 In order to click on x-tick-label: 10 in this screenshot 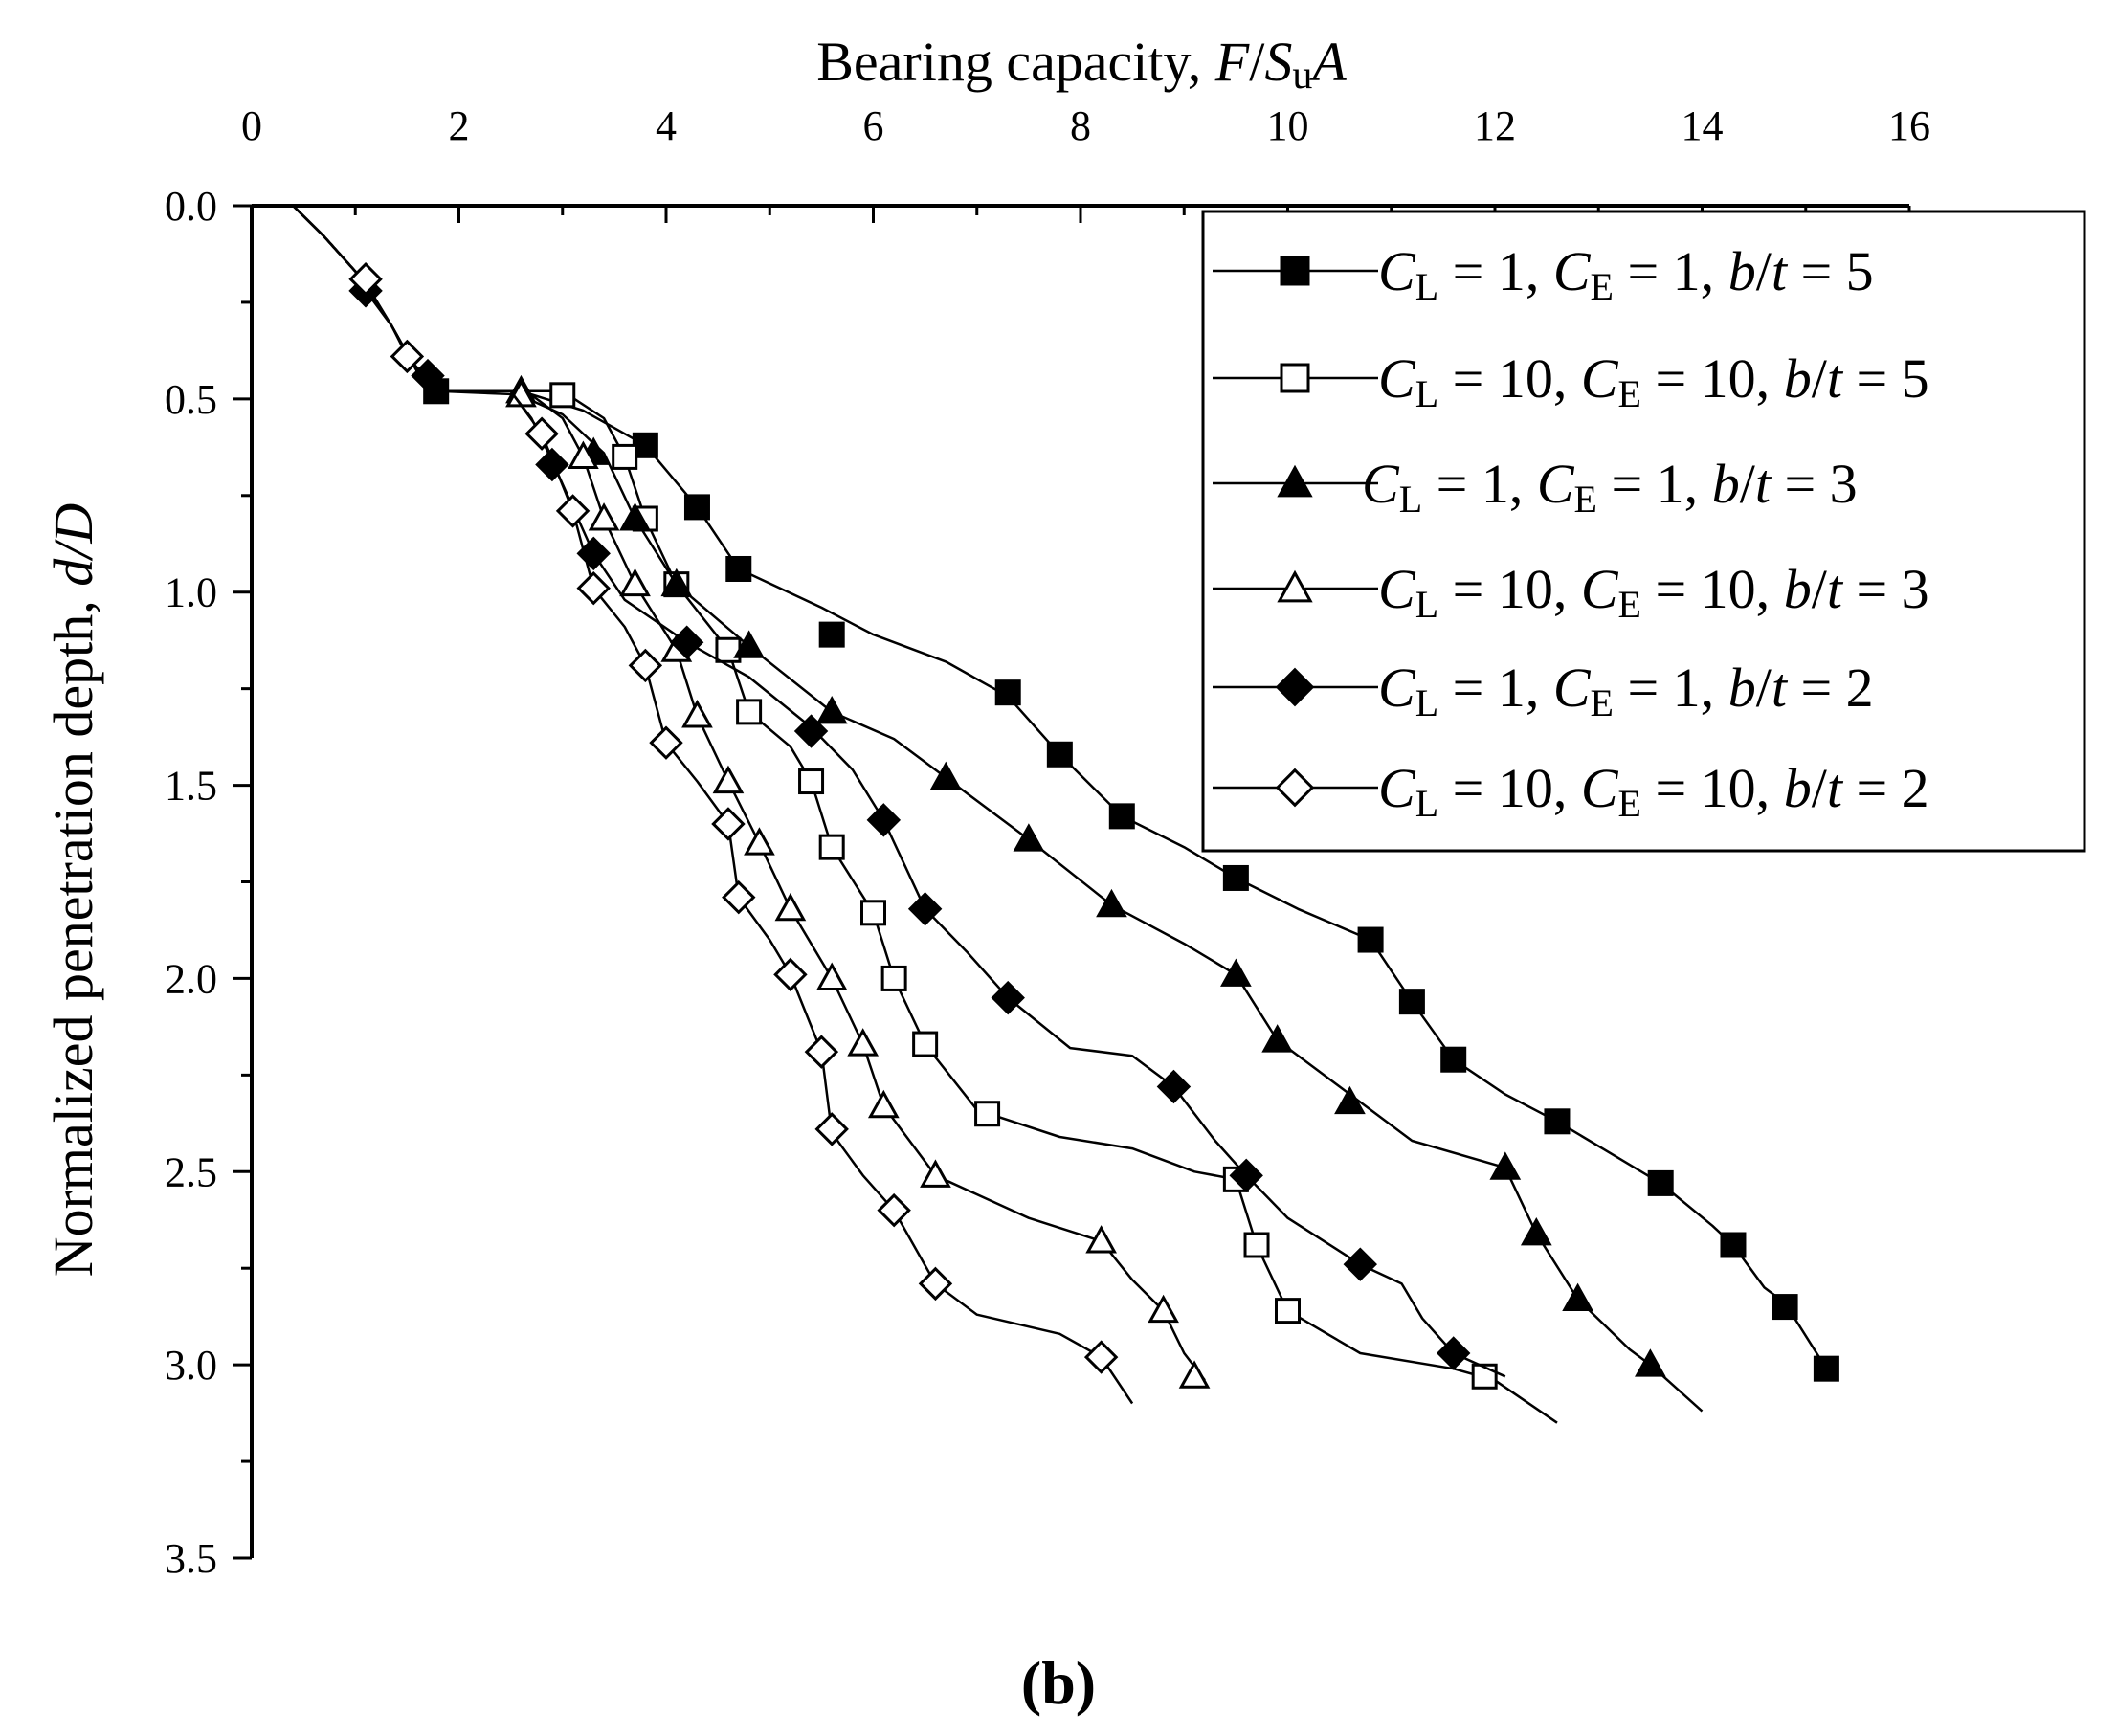, I will do `click(1288, 125)`.